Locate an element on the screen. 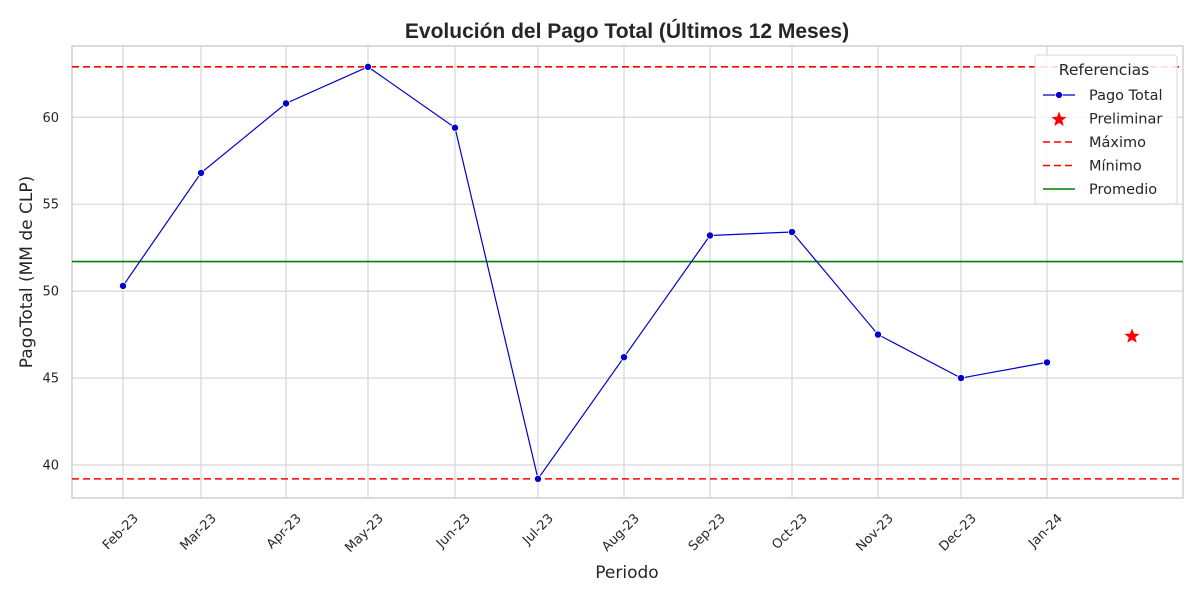  legend-label: Máximo is located at coordinates (1117, 143).